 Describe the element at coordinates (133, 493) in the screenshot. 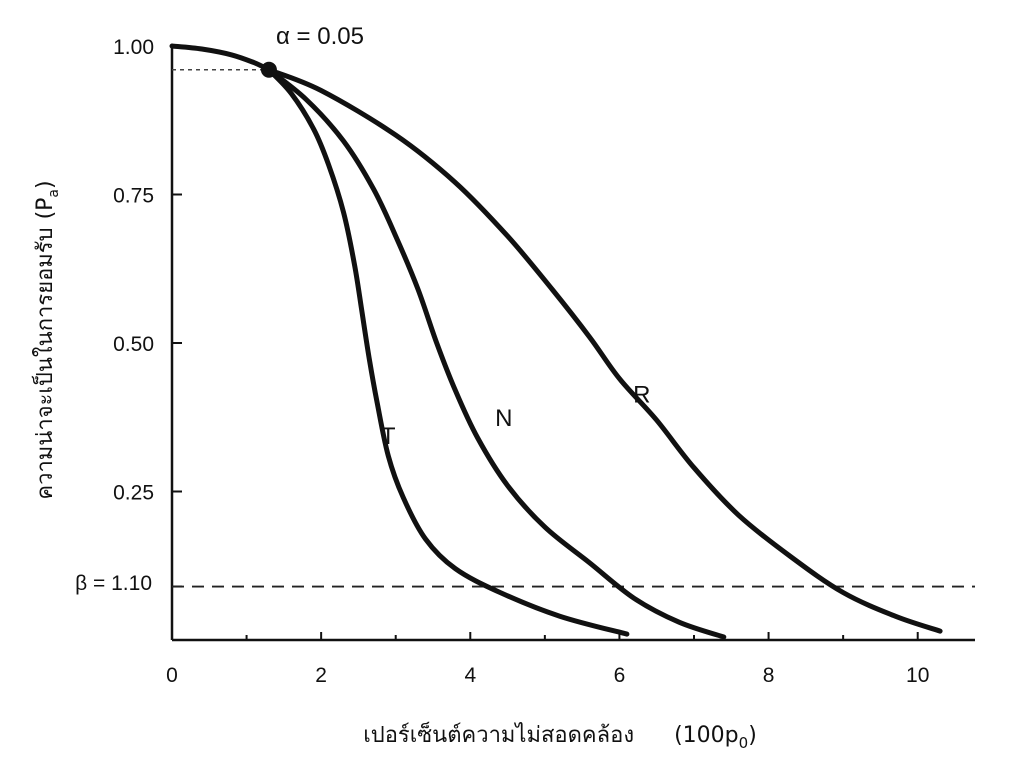

I see `y-tick-label-0.25: 0.25` at that location.